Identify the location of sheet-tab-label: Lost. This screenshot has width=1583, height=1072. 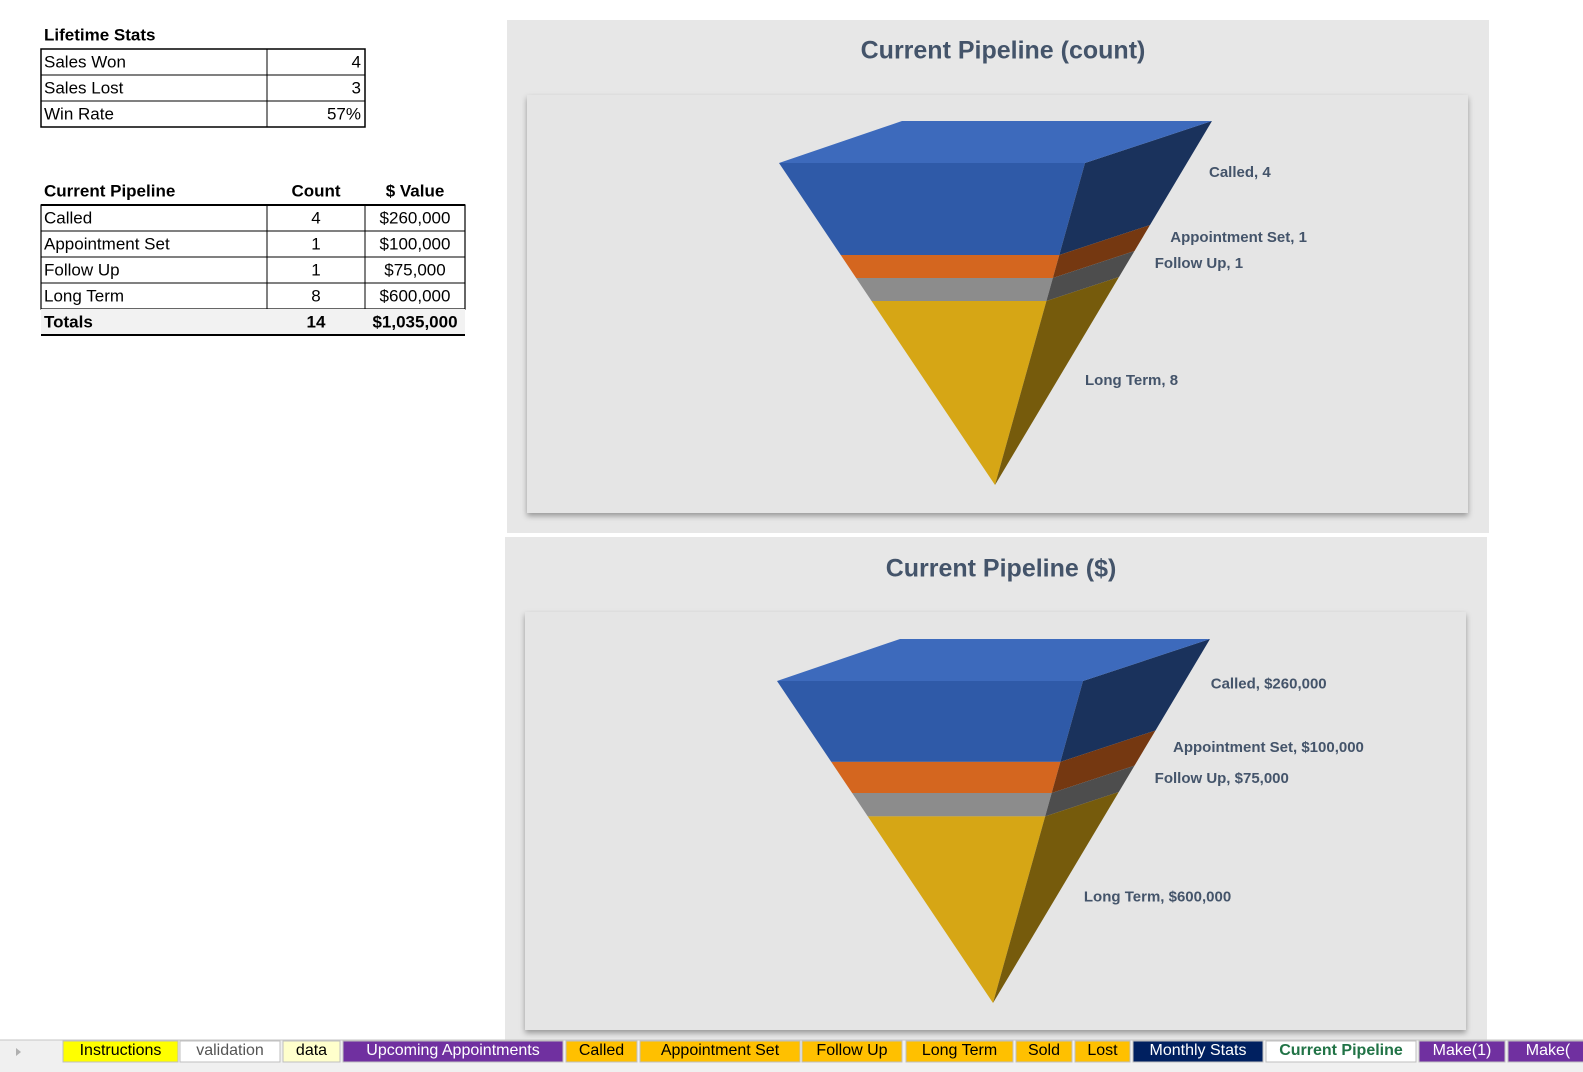
(1102, 1050).